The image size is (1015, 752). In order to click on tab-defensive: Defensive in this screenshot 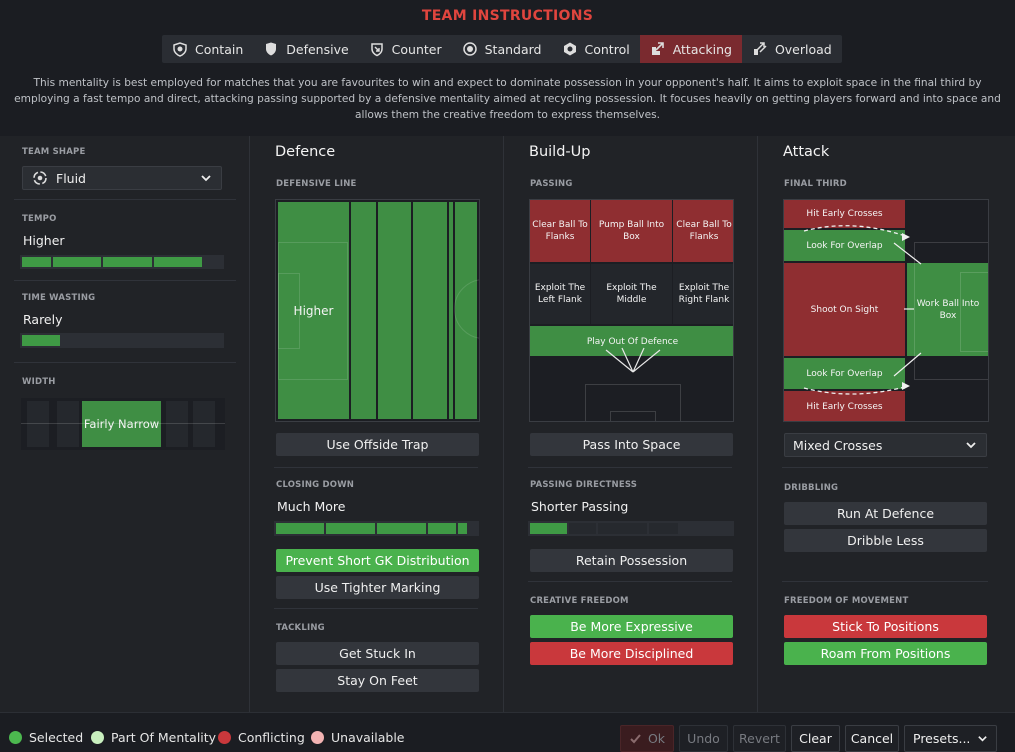, I will do `click(305, 49)`.